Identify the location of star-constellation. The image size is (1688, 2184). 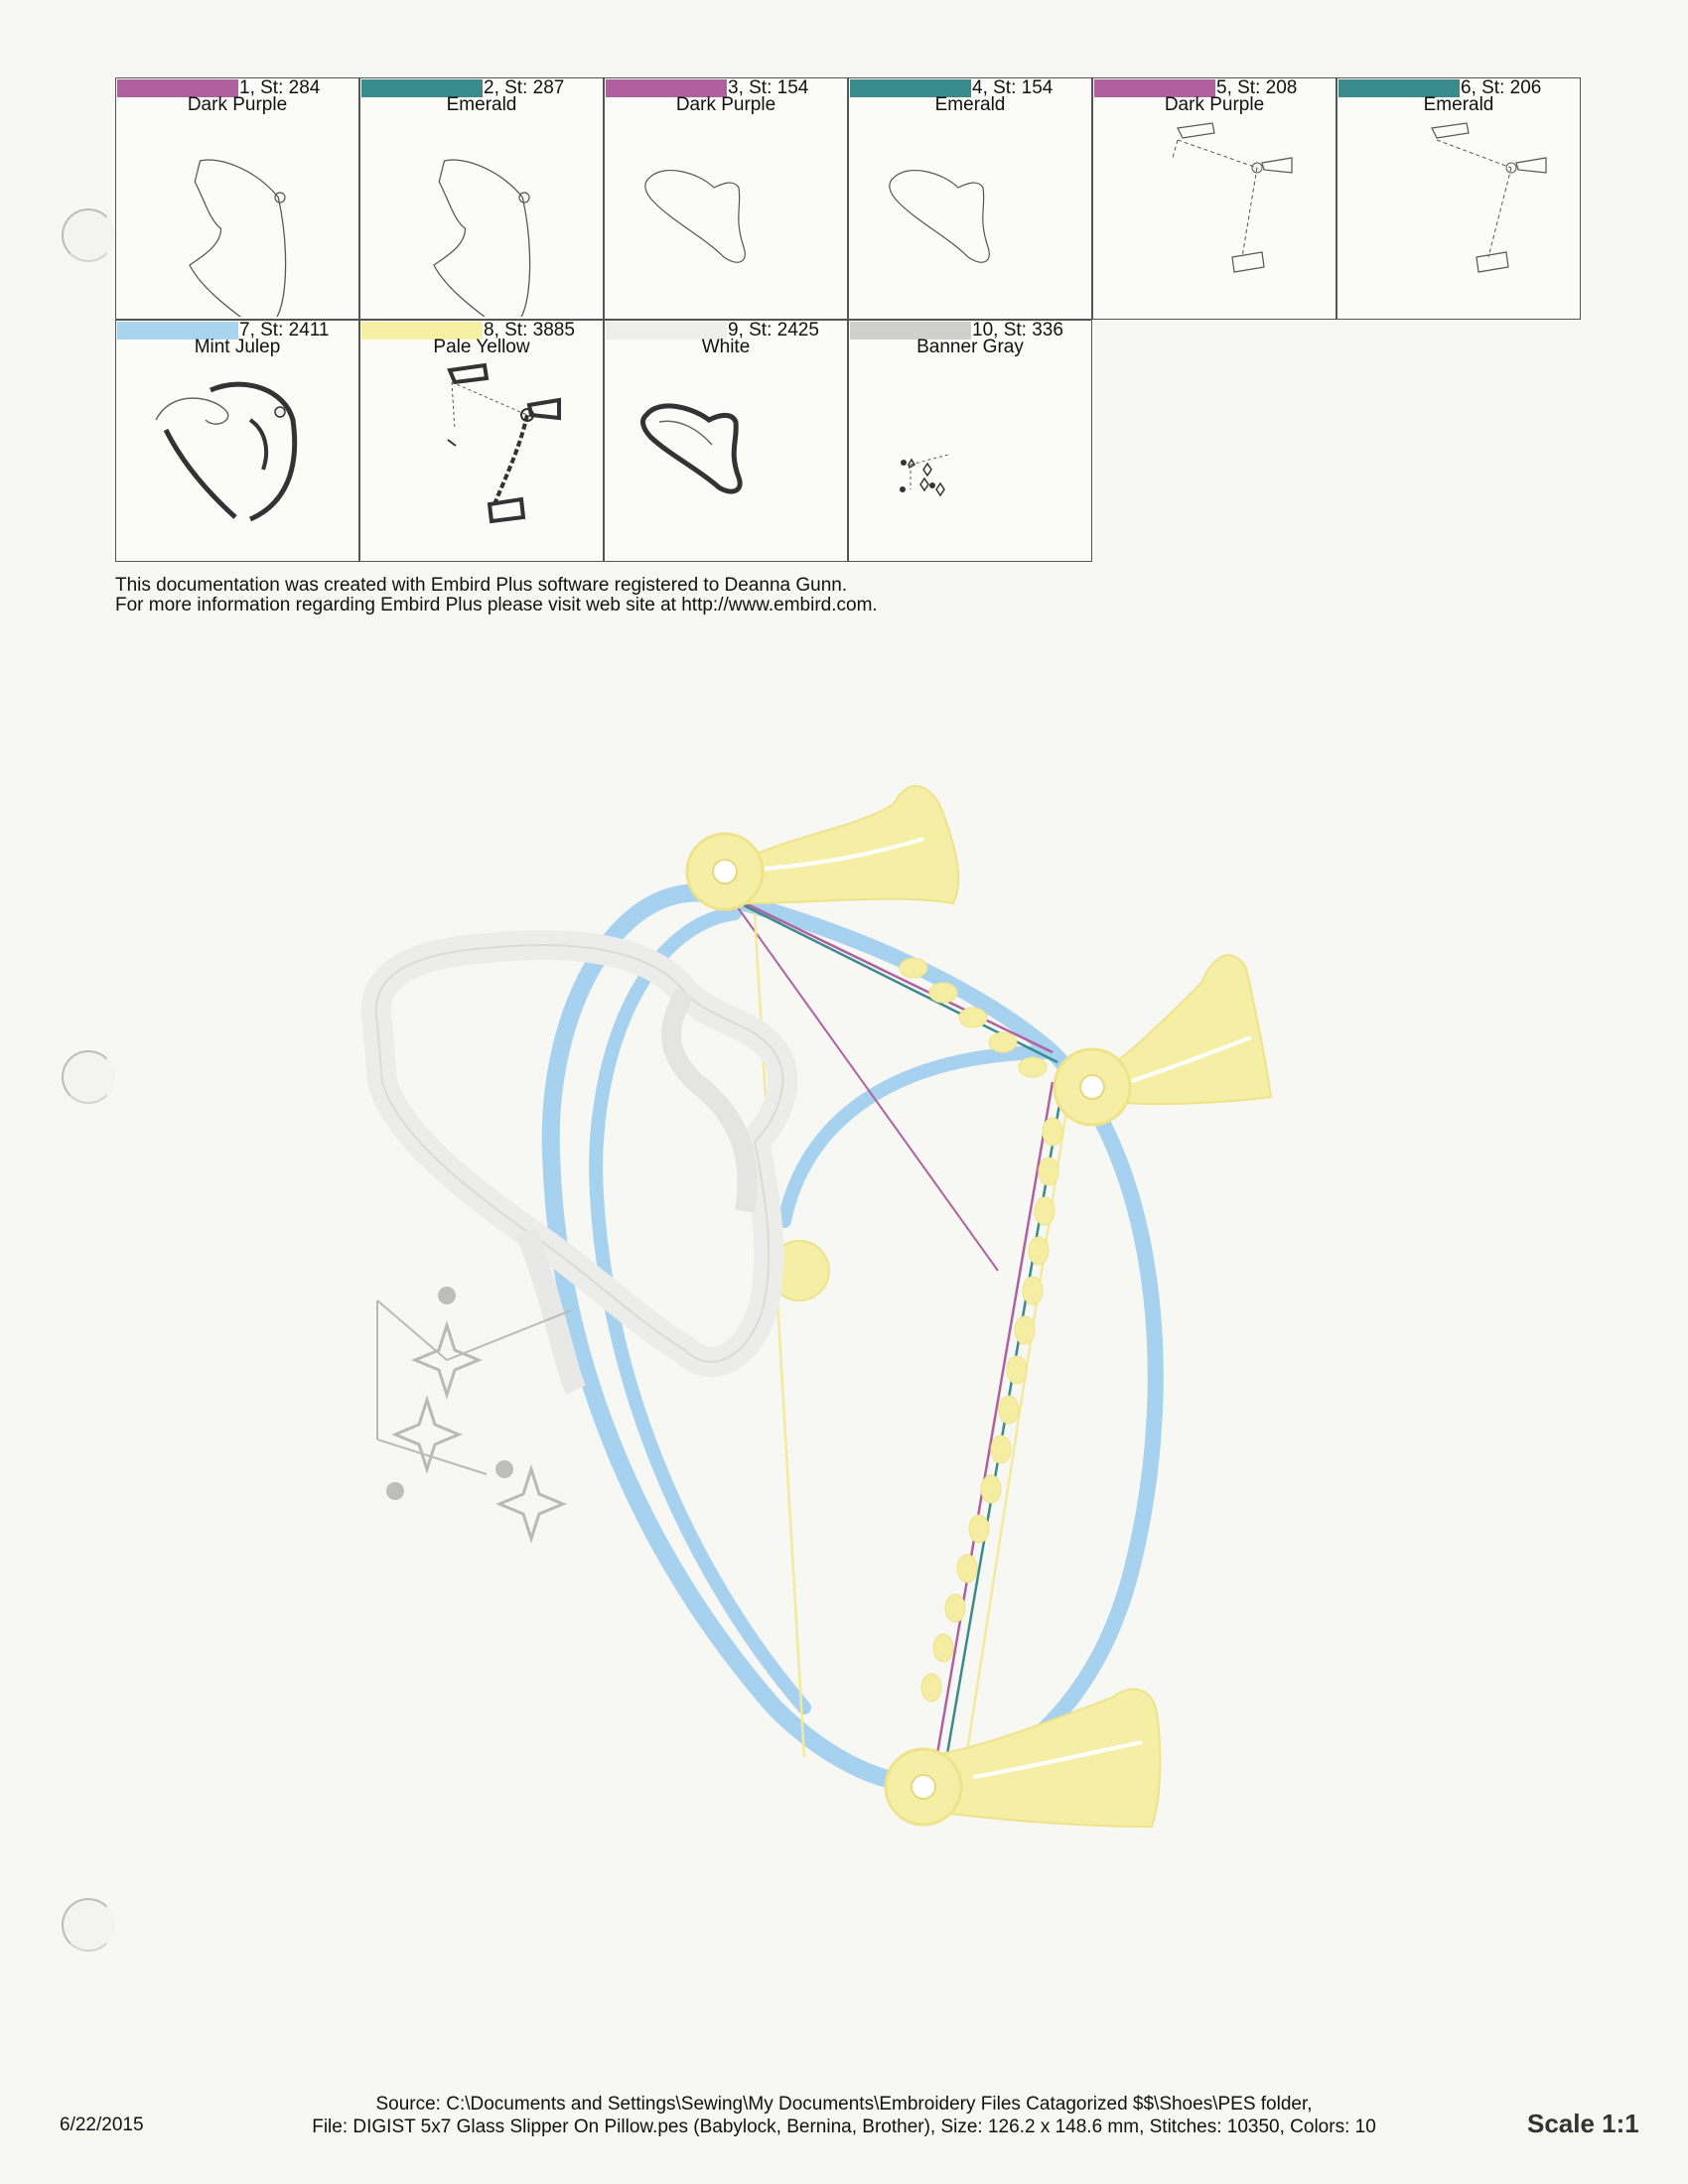
(474, 1421).